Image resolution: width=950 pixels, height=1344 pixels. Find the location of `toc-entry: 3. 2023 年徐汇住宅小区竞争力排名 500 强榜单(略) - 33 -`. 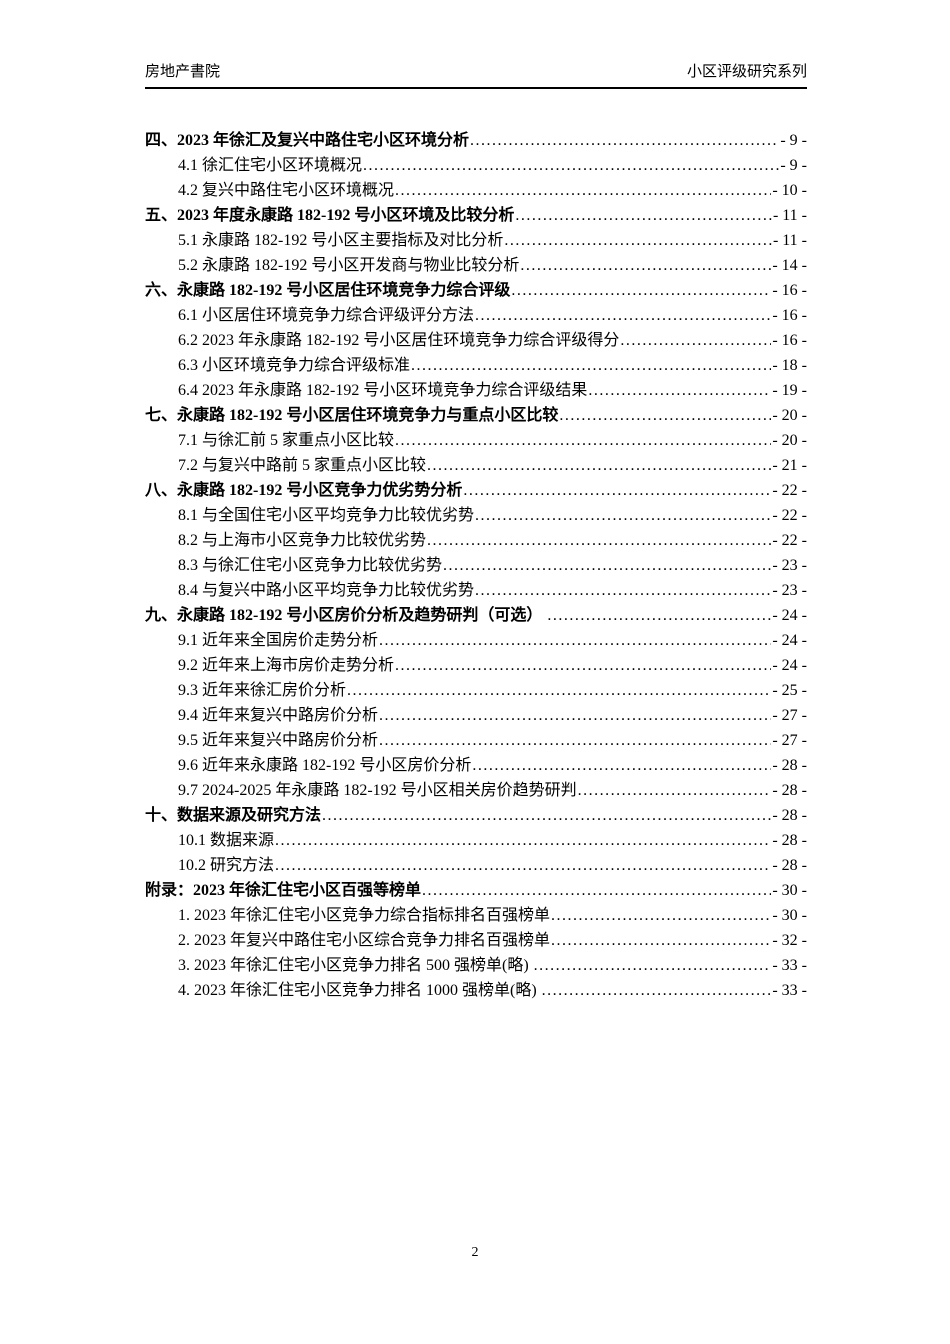

toc-entry: 3. 2023 年徐汇住宅小区竞争力排名 500 强榜单(略) - 33 - is located at coordinates (476, 965).